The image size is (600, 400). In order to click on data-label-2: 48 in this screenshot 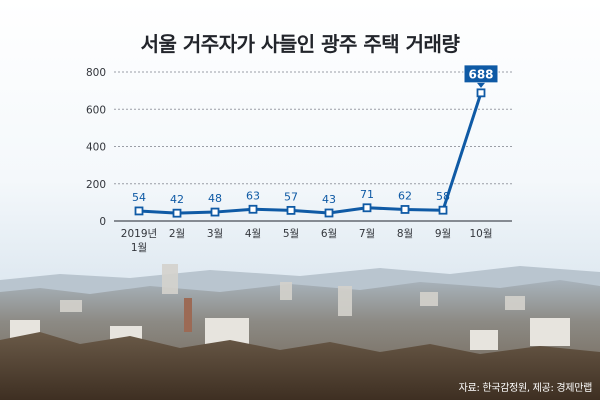, I will do `click(215, 198)`.